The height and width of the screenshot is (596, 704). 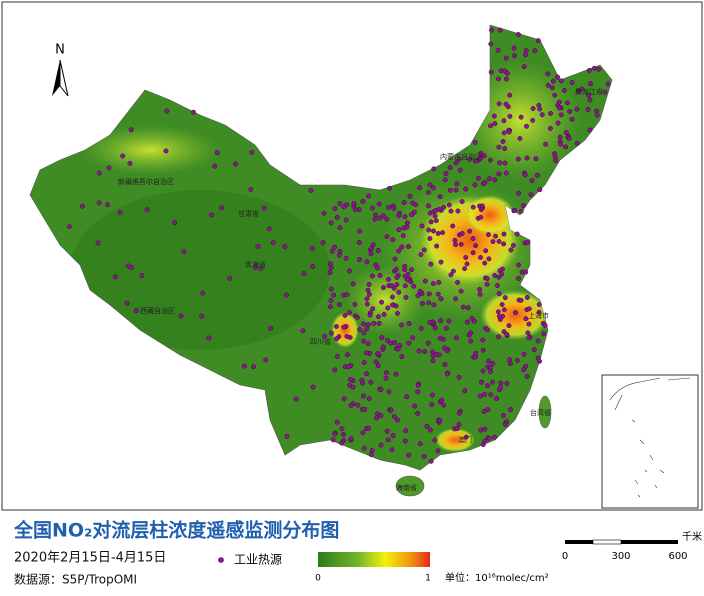 I want to click on region-label: 甘肃省, so click(x=248, y=213).